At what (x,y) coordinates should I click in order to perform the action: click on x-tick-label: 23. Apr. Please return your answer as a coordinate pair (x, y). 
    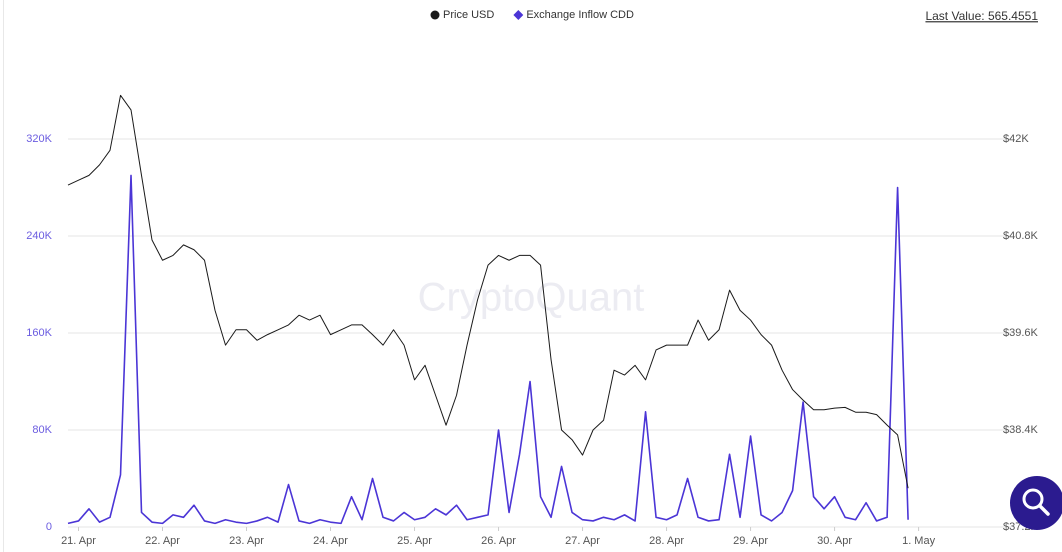
    Looking at the image, I should click on (246, 541).